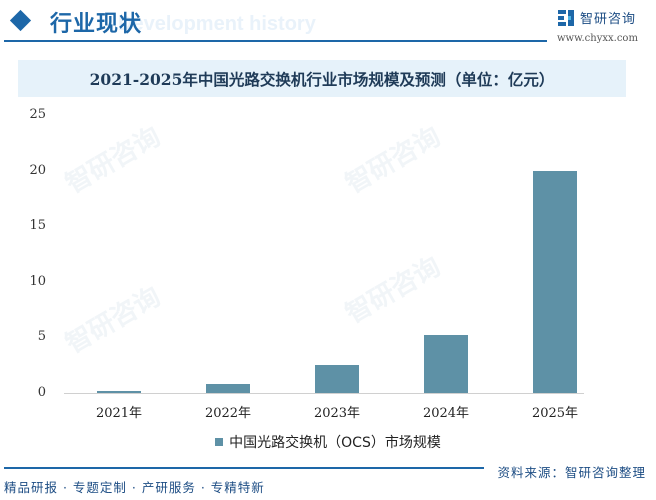  What do you see at coordinates (275, 41) in the screenshot?
I see `header-divider` at bounding box center [275, 41].